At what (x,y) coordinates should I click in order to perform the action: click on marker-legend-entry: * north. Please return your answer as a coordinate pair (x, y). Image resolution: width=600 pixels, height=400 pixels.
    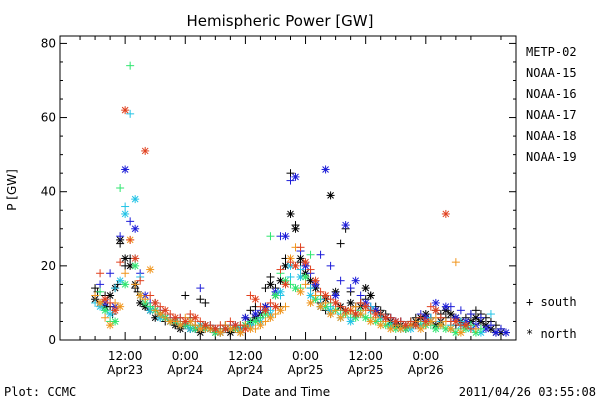
    Looking at the image, I should click on (551, 334).